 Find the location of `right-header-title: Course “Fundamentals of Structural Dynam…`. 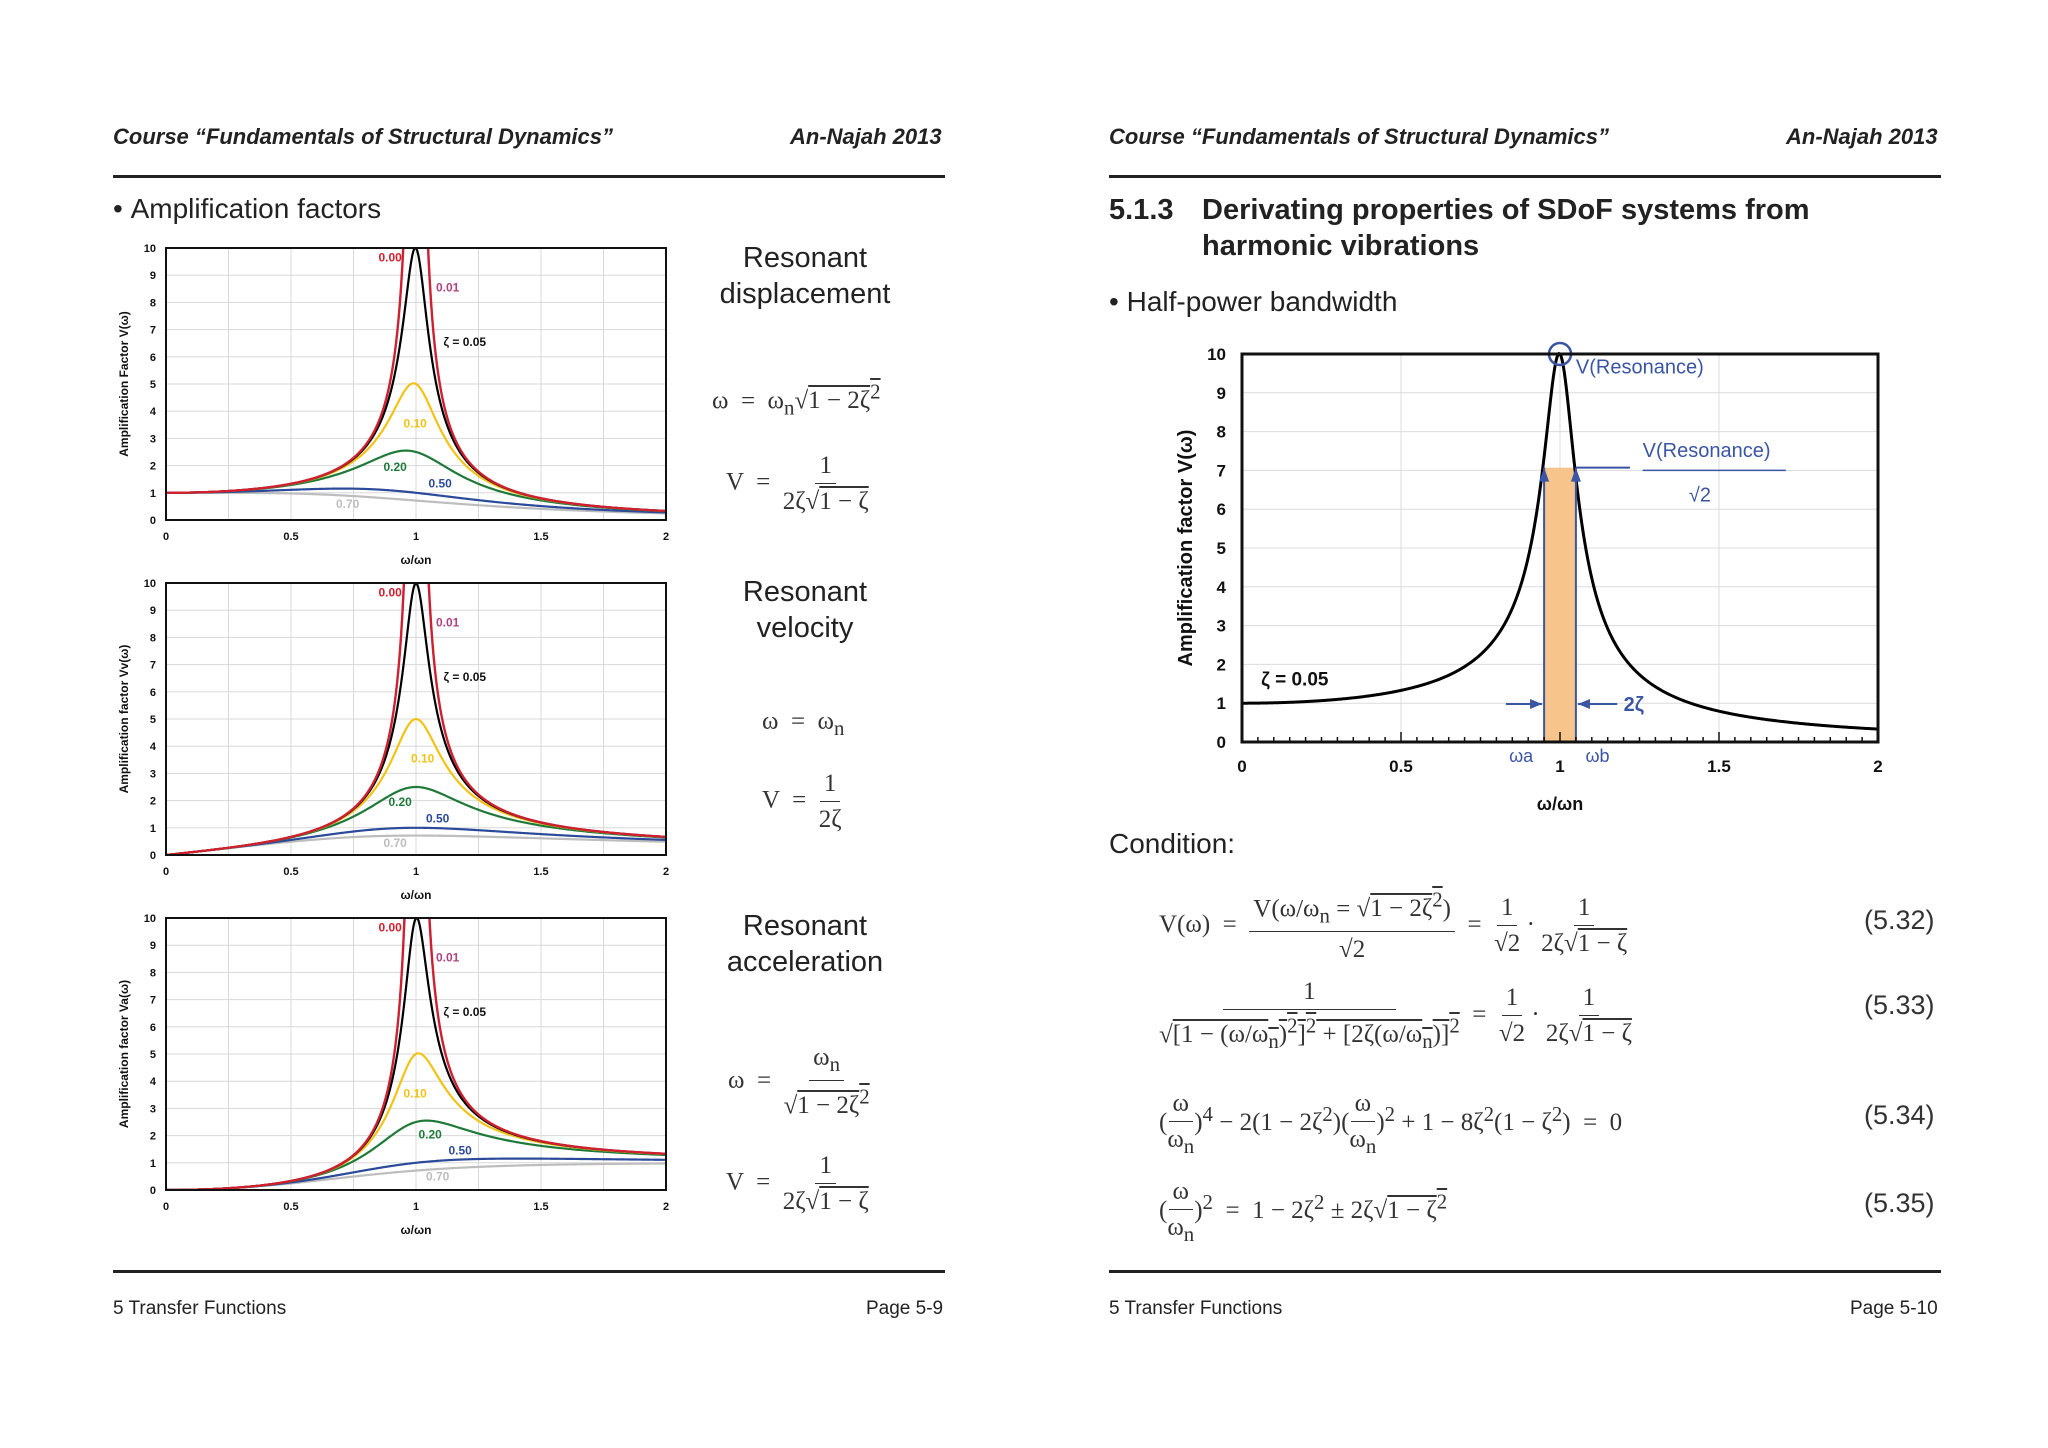

right-header-title: Course “Fundamentals of Structural Dynam… is located at coordinates (1359, 136).